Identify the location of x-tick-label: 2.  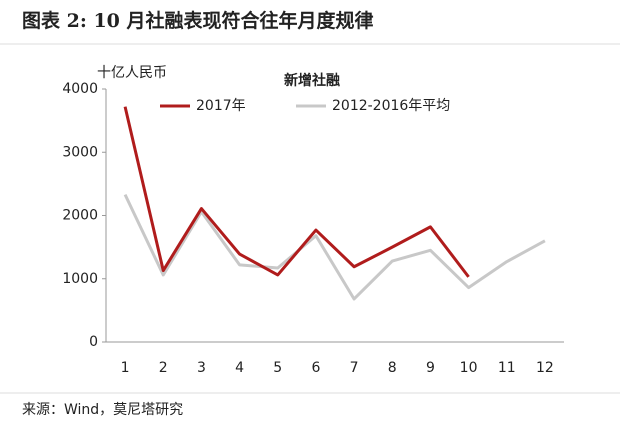
(163, 368).